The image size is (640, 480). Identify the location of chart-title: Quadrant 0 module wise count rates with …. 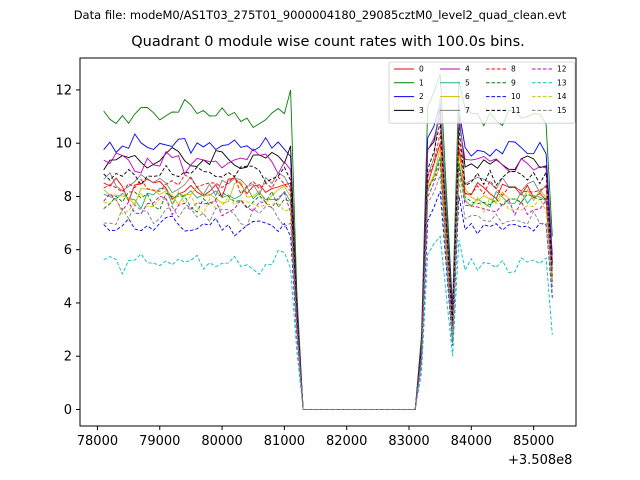
(328, 42).